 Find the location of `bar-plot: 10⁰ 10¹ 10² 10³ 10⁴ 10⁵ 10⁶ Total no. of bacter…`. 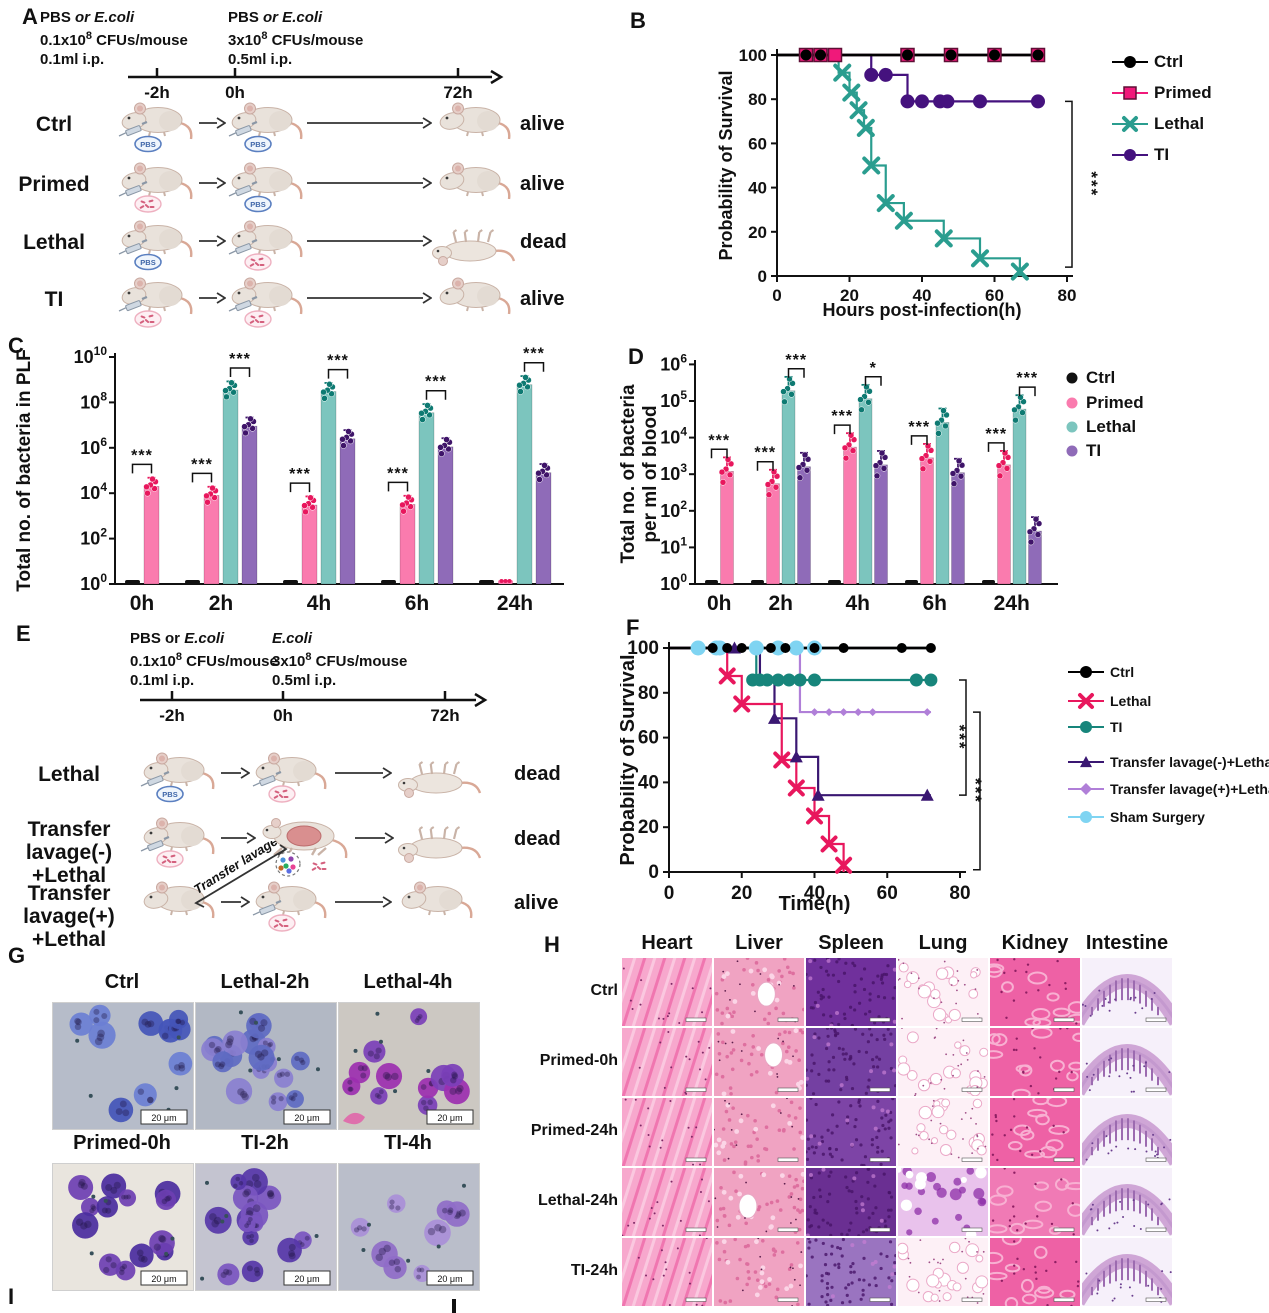

bar-plot: 10⁰ 10¹ 10² 10³ 10⁴ 10⁵ 10⁶ Total no. of bacter… is located at coordinates (838, 483).